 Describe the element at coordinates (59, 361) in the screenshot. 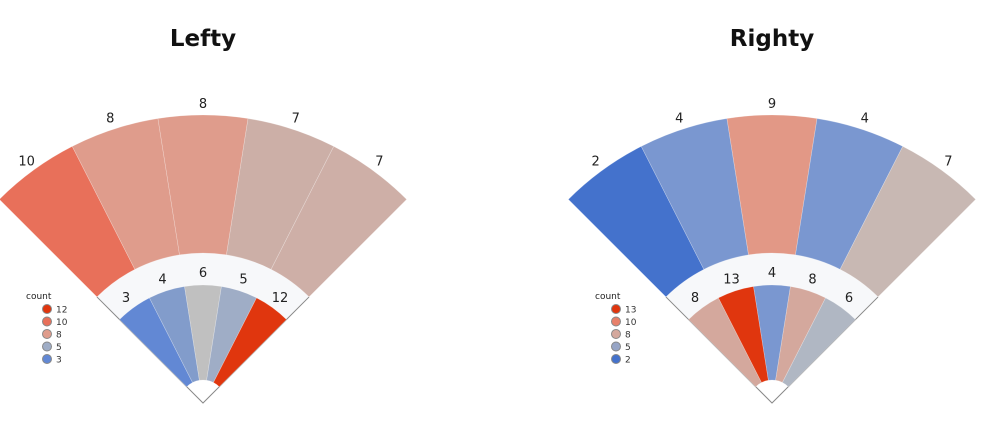

I see `legend-label: 3` at that location.